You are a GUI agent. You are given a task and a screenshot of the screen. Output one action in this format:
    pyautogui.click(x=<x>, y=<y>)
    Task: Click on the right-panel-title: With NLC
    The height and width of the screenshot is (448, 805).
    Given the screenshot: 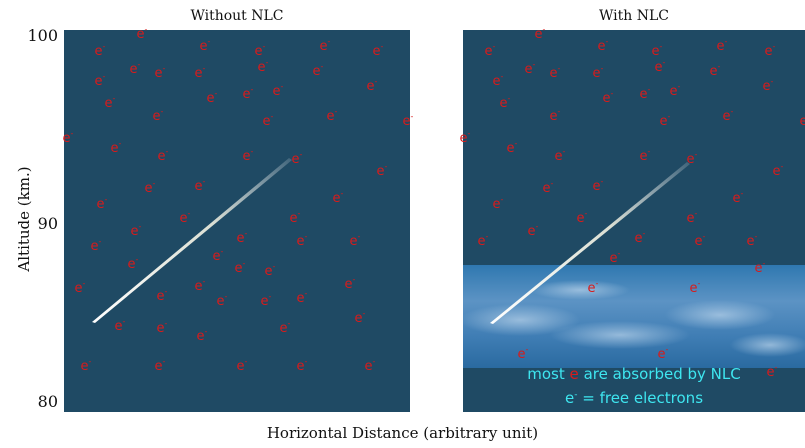 What is the action you would take?
    pyautogui.click(x=634, y=16)
    